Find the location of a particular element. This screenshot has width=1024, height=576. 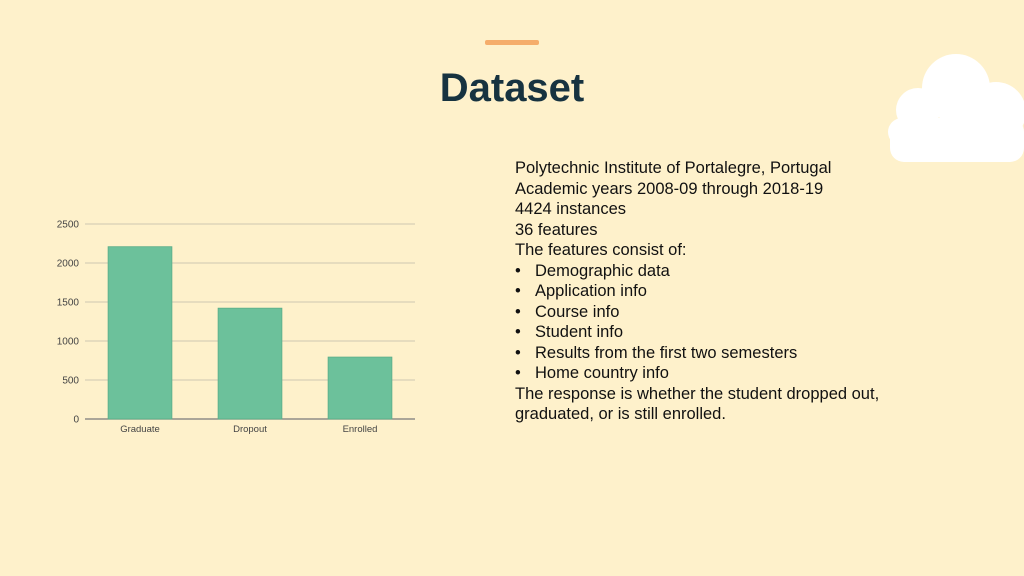

bar-graduate is located at coordinates (140, 333).